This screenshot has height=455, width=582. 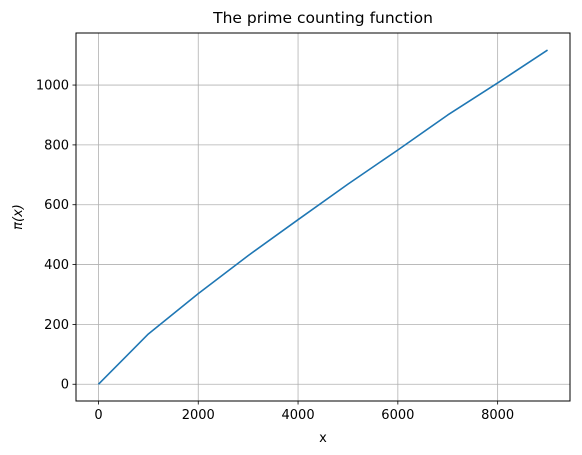 What do you see at coordinates (497, 415) in the screenshot?
I see `x-tick-label: 8000` at bounding box center [497, 415].